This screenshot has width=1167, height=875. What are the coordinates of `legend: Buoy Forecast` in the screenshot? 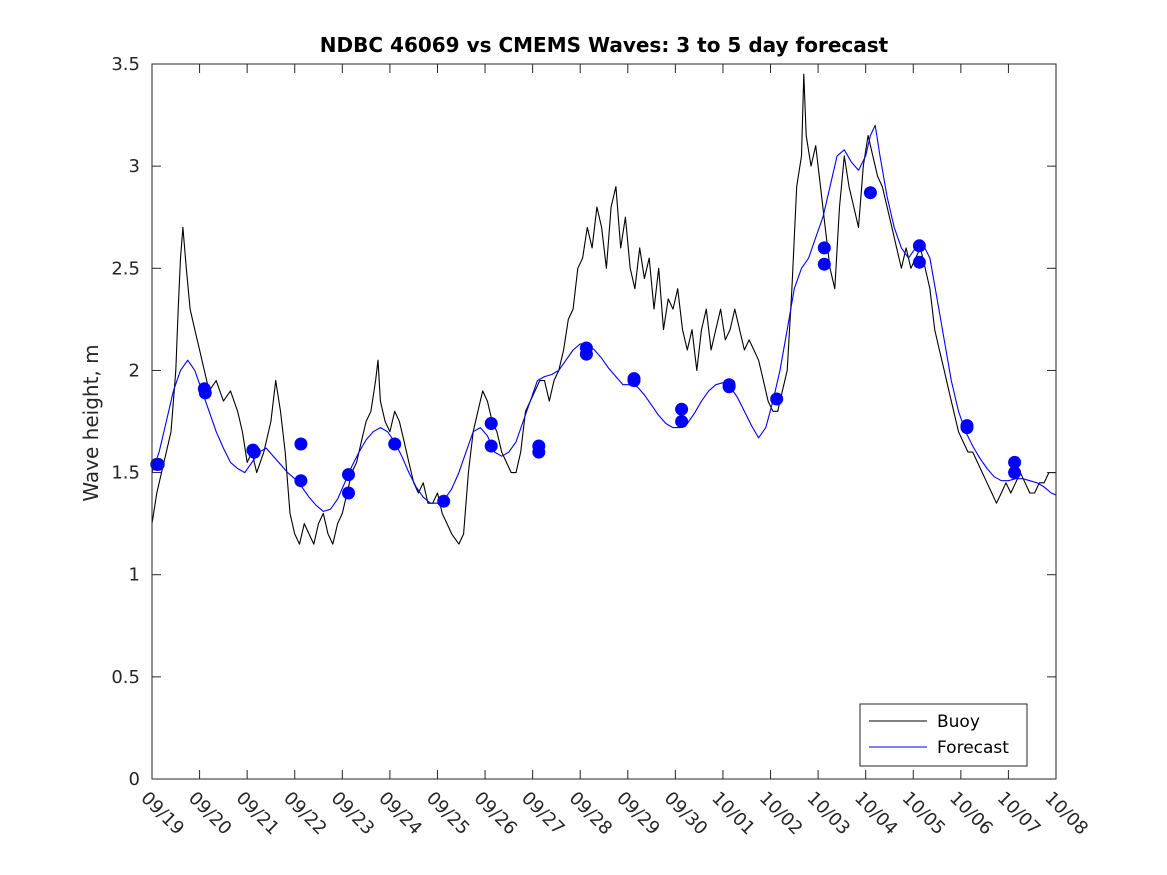 It's located at (943, 735).